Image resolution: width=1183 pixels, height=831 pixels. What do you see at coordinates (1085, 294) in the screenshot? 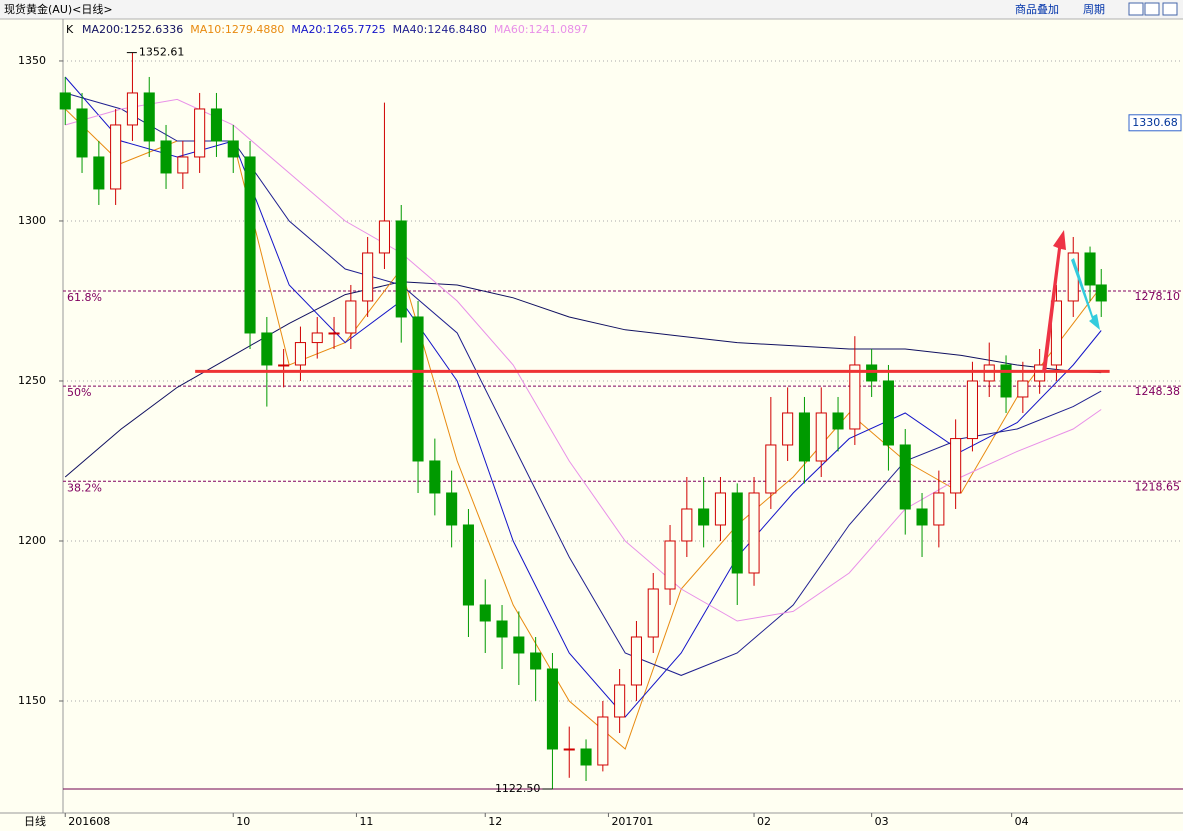
I see `down-arrow` at bounding box center [1085, 294].